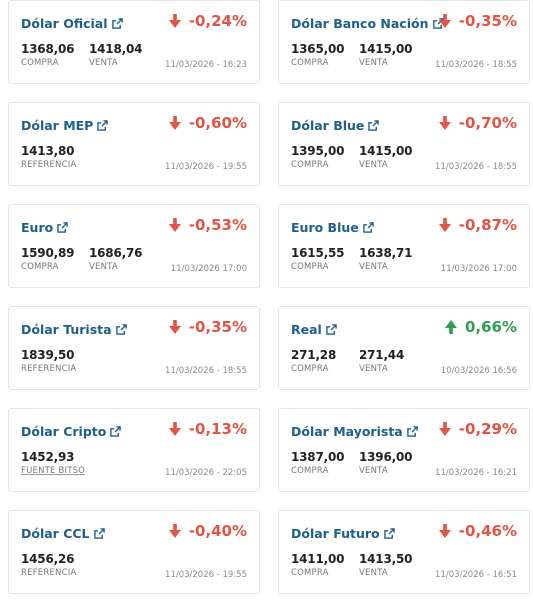 The height and width of the screenshot is (612, 533). I want to click on quote-title-link: Dólar Blue, so click(335, 125).